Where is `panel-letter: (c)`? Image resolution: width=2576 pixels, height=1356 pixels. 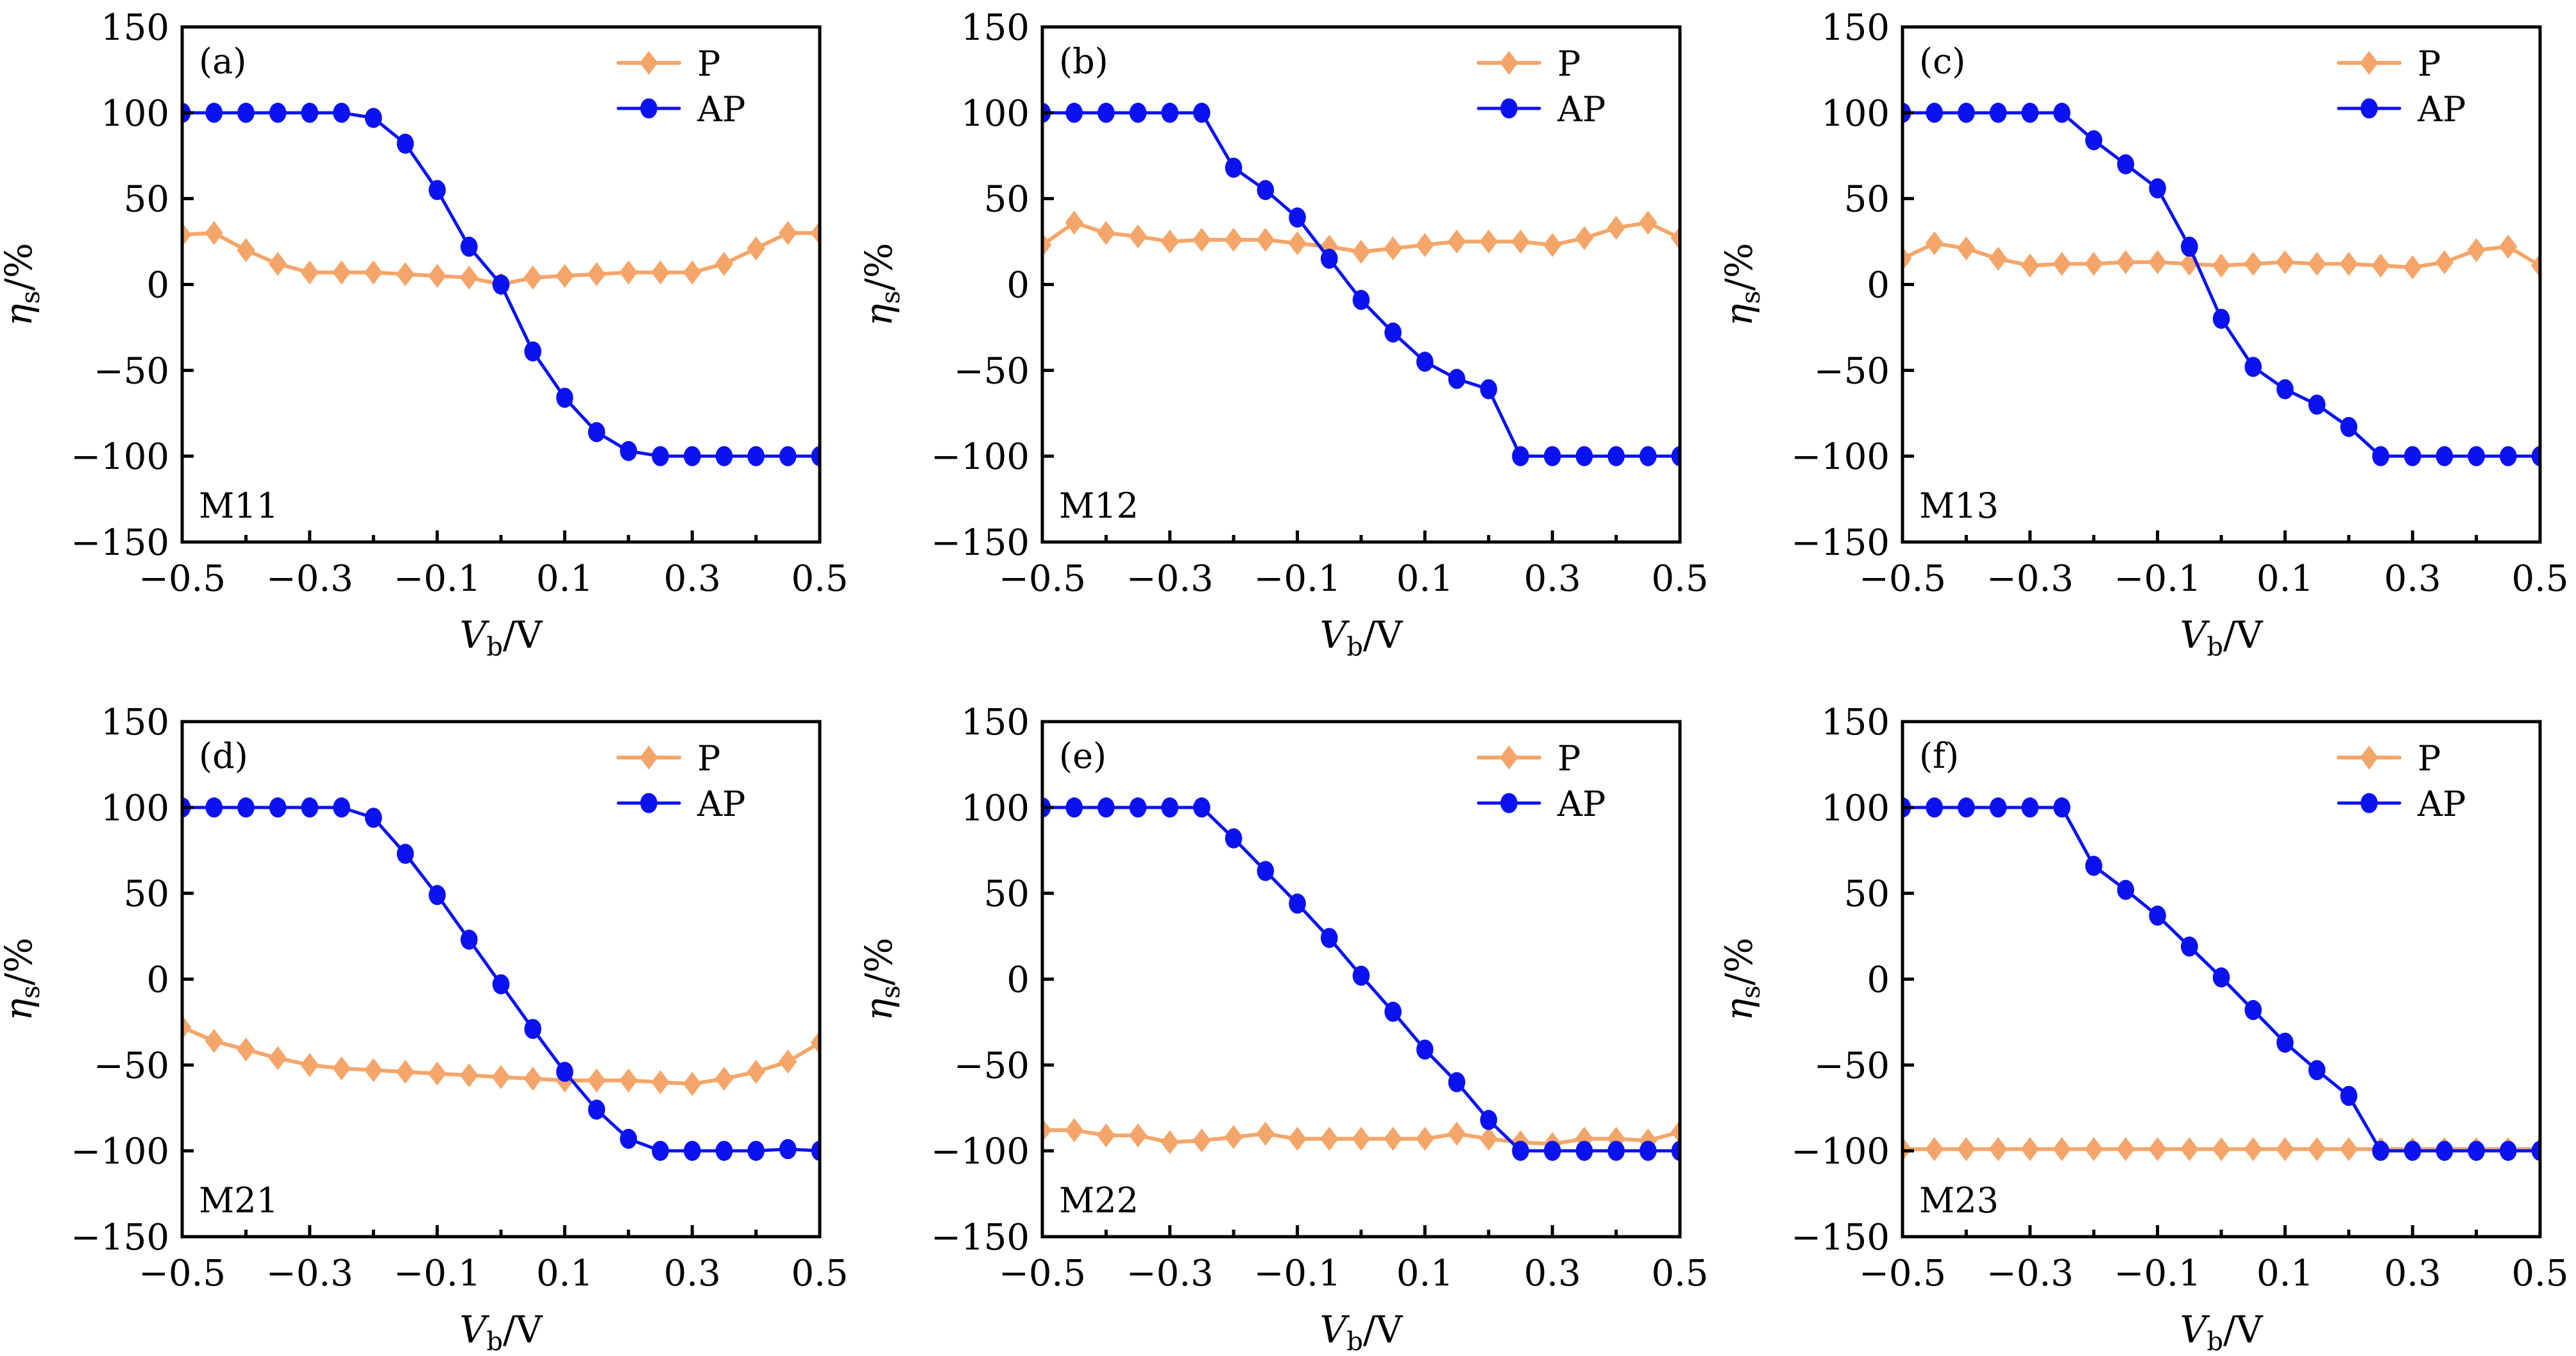
panel-letter: (c) is located at coordinates (1942, 61).